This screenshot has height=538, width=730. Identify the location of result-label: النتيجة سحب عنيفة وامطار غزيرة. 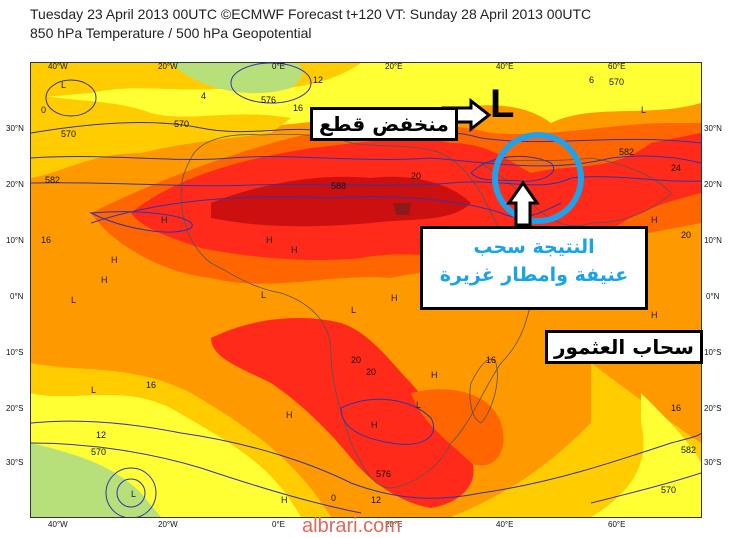
(534, 268).